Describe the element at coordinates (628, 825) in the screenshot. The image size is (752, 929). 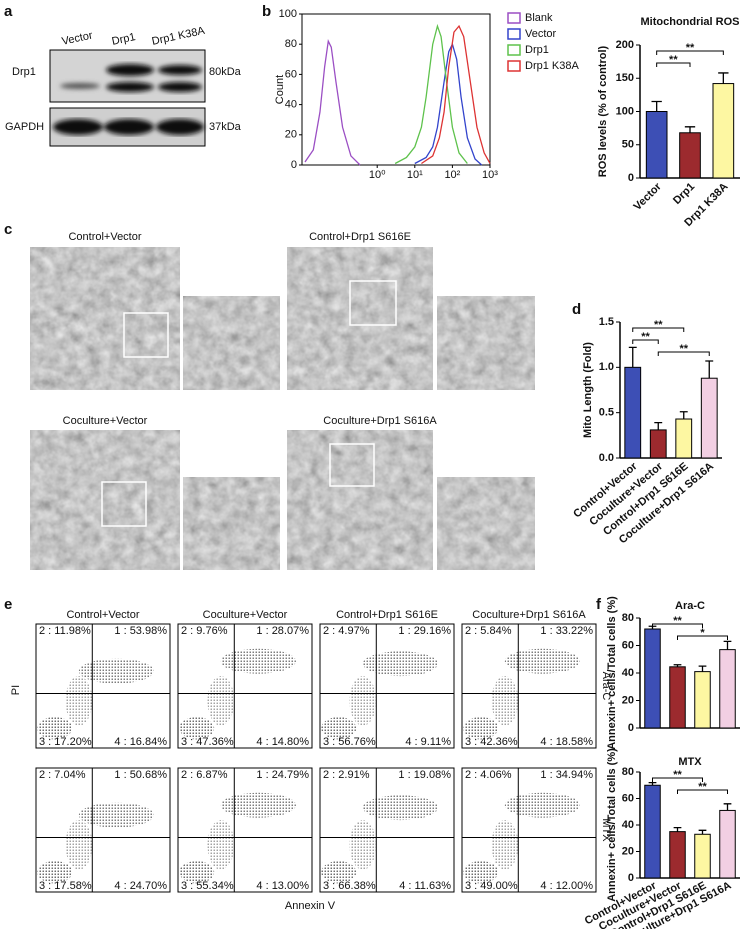
I see `y-tick-label: 40` at that location.